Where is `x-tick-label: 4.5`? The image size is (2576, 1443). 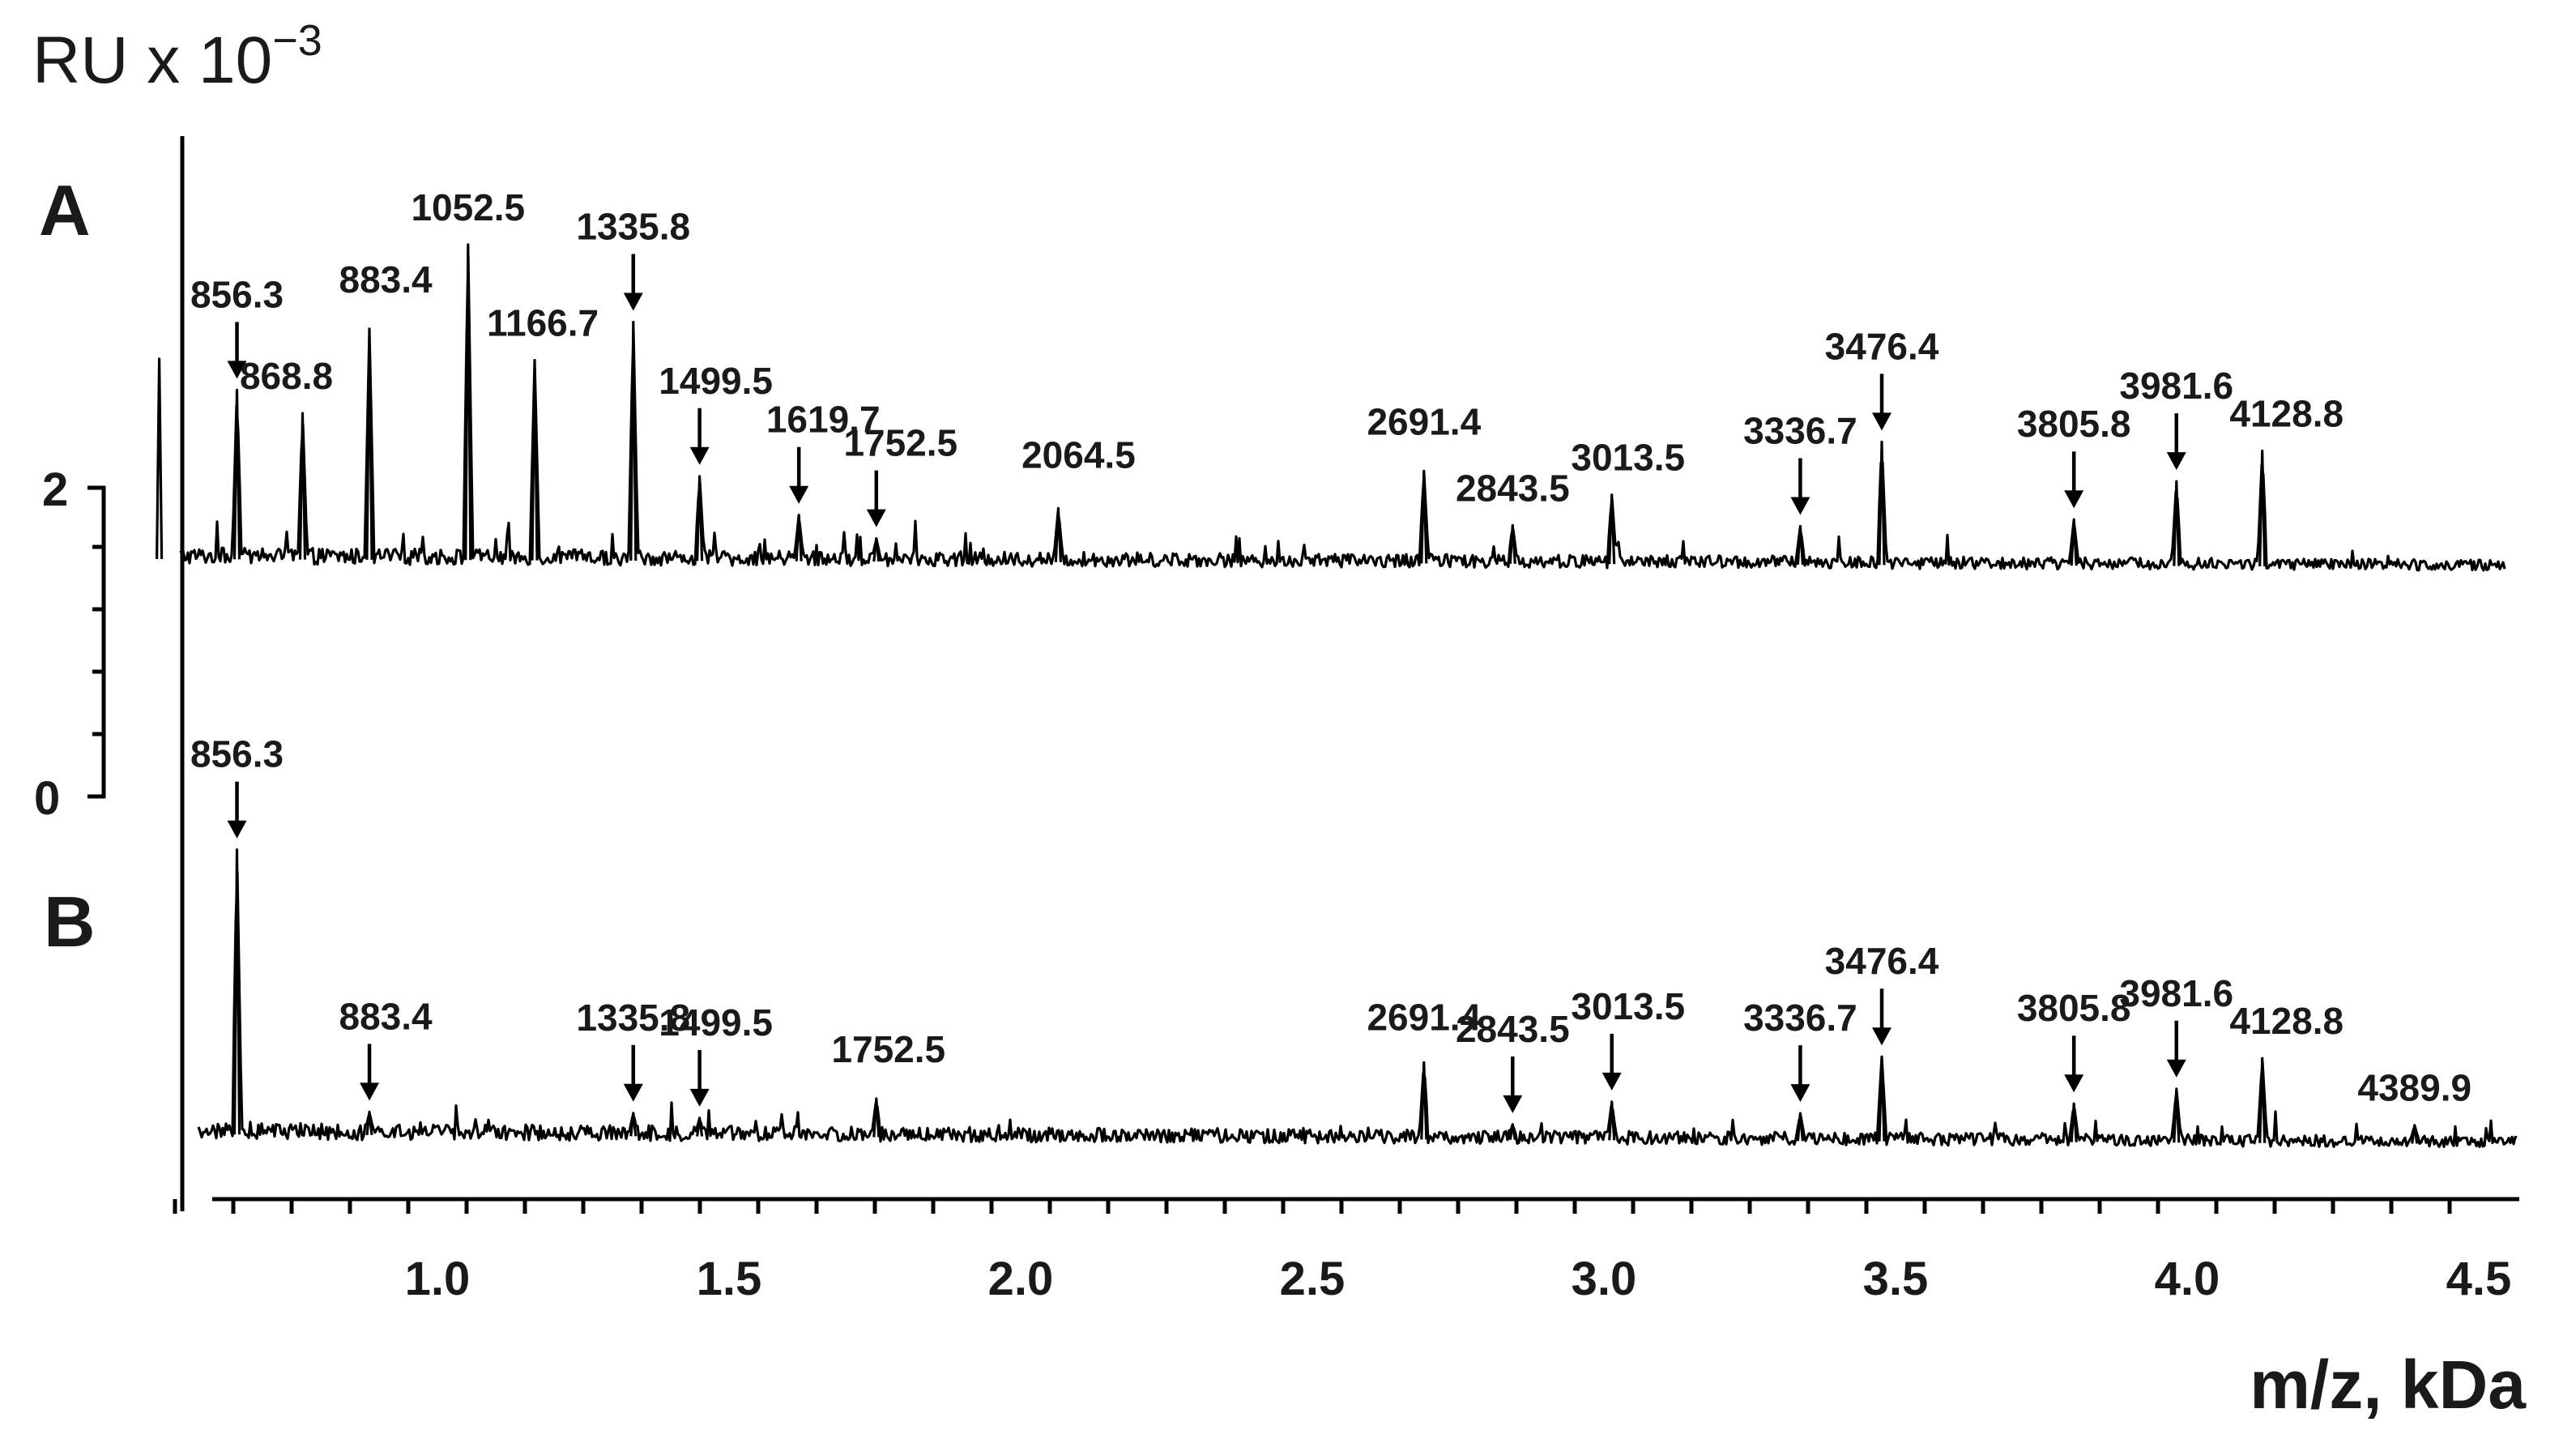 x-tick-label: 4.5 is located at coordinates (2479, 1279).